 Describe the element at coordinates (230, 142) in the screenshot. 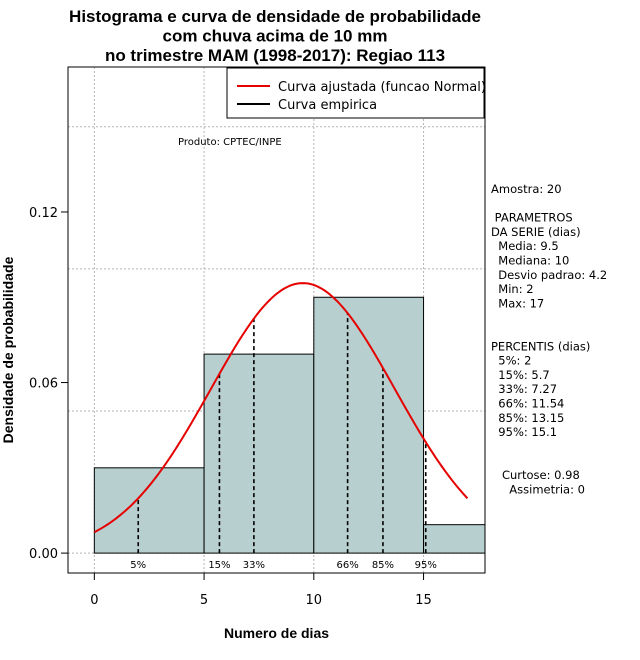

I see `product-annotation: Produto: CPTEC/INPE` at that location.